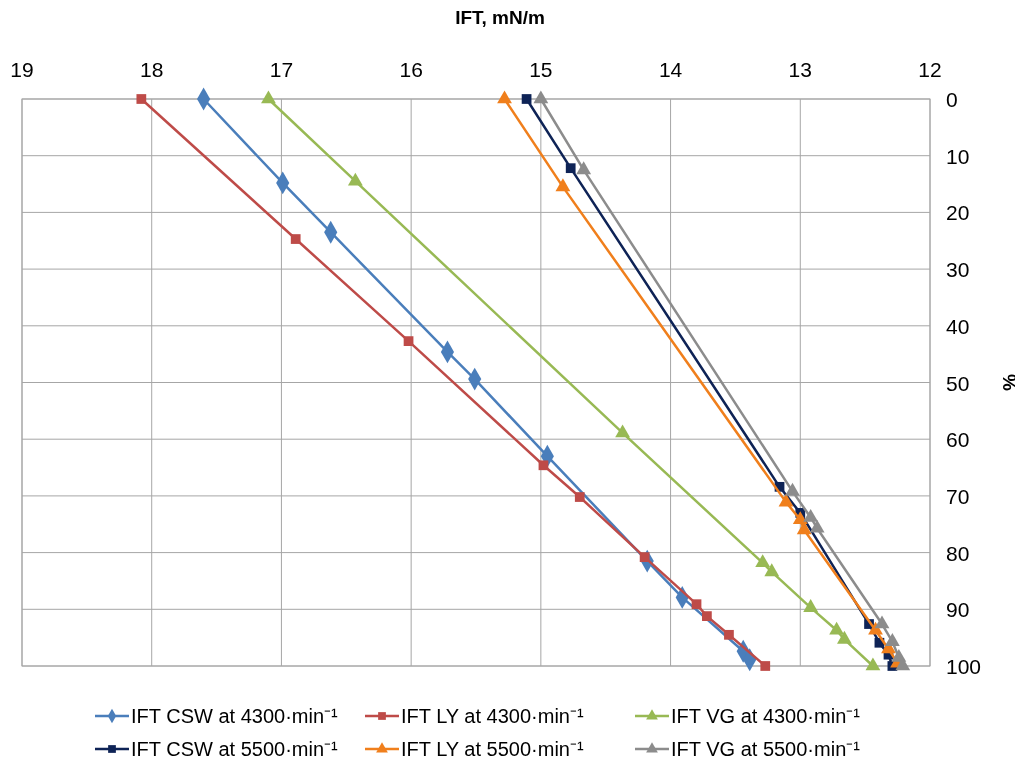 The width and height of the screenshot is (1015, 776). I want to click on y-tick-label: 40, so click(958, 326).